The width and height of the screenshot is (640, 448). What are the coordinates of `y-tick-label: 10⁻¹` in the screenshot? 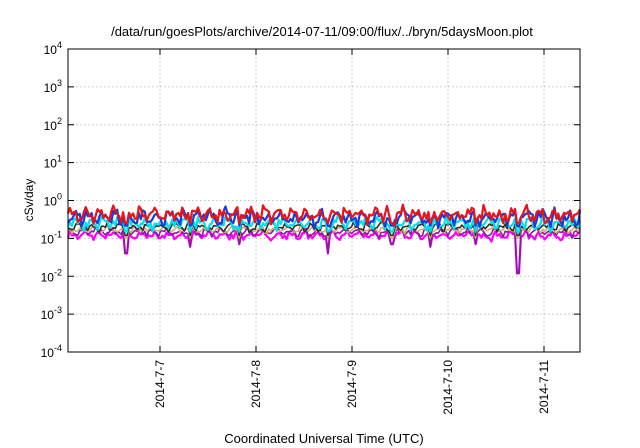 It's located at (51, 237).